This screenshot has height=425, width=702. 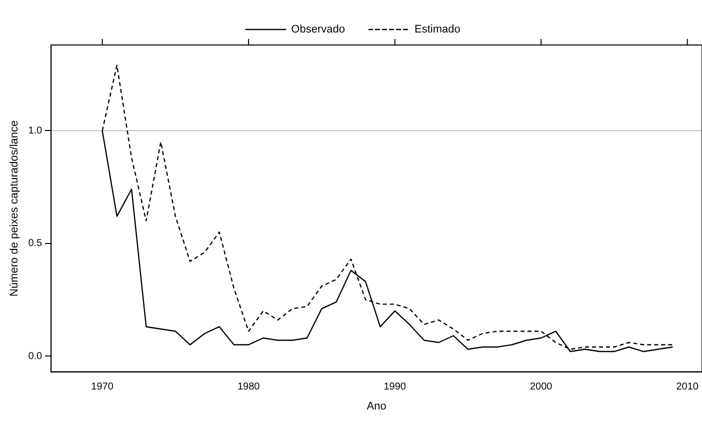 What do you see at coordinates (35, 130) in the screenshot?
I see `y-tick-label: 1.0` at bounding box center [35, 130].